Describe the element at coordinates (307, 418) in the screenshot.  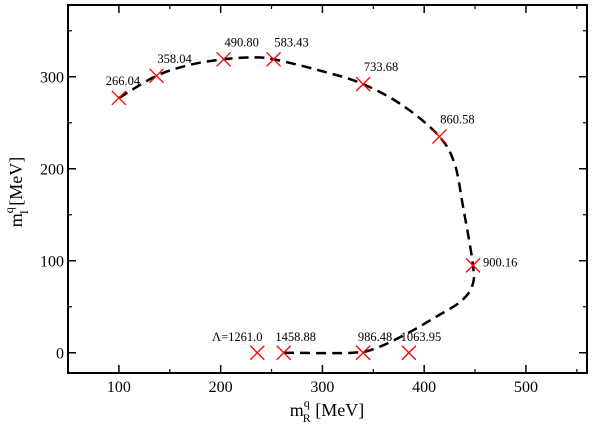
I see `x-axis-label-sub: R` at that location.